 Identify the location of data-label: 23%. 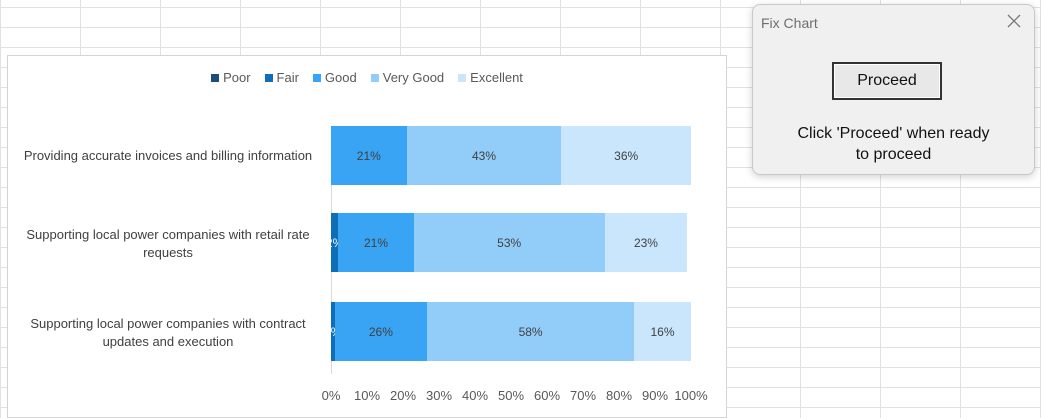
(645, 242).